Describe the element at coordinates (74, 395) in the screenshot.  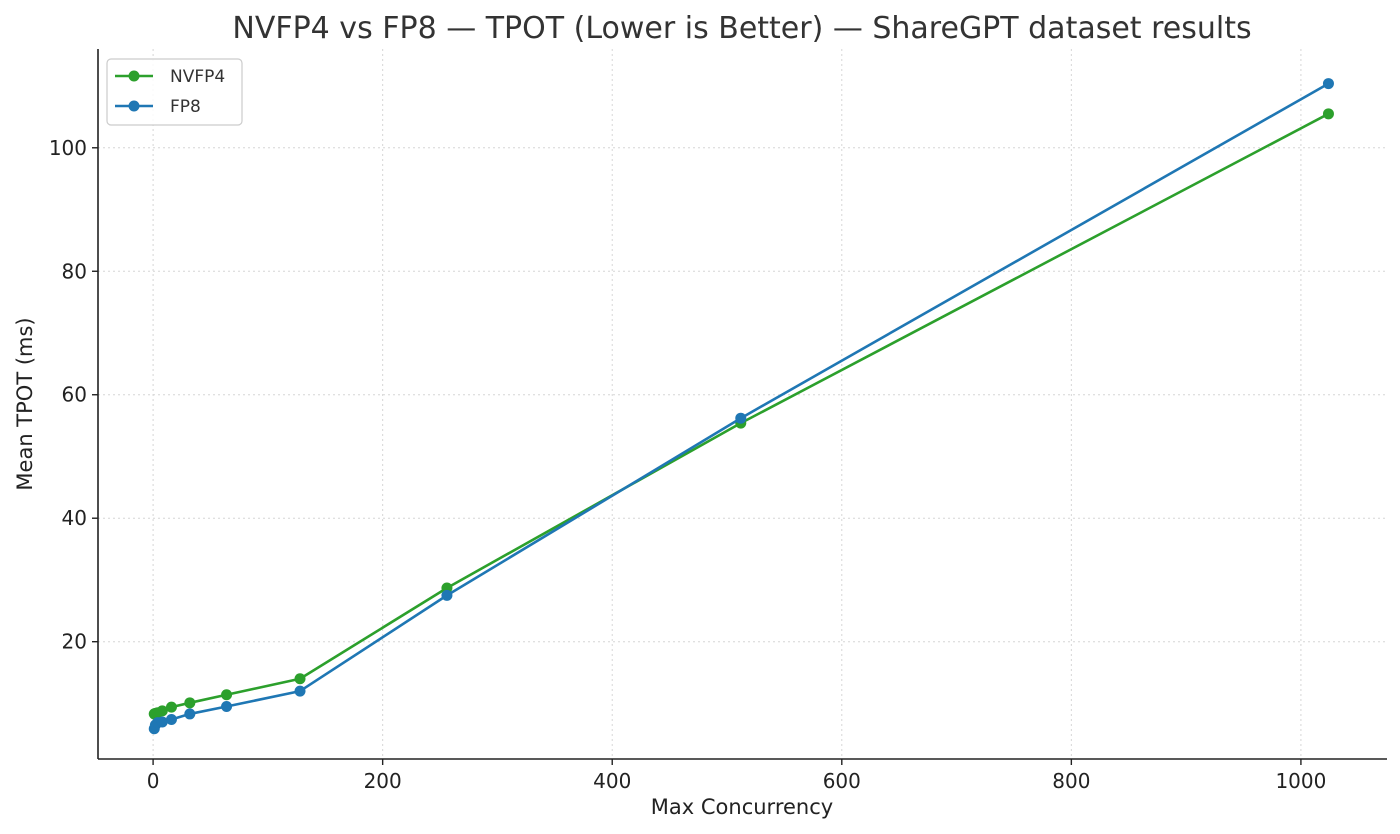
I see `y-tick-label: 60` at that location.